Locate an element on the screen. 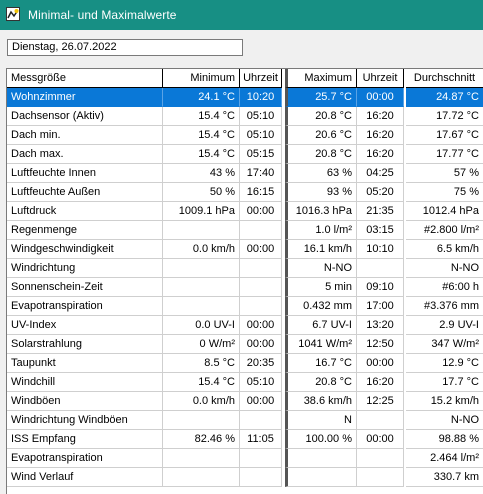 Image resolution: width=483 pixels, height=494 pixels. cell-maximum: 1041 W/m² is located at coordinates (321, 344).